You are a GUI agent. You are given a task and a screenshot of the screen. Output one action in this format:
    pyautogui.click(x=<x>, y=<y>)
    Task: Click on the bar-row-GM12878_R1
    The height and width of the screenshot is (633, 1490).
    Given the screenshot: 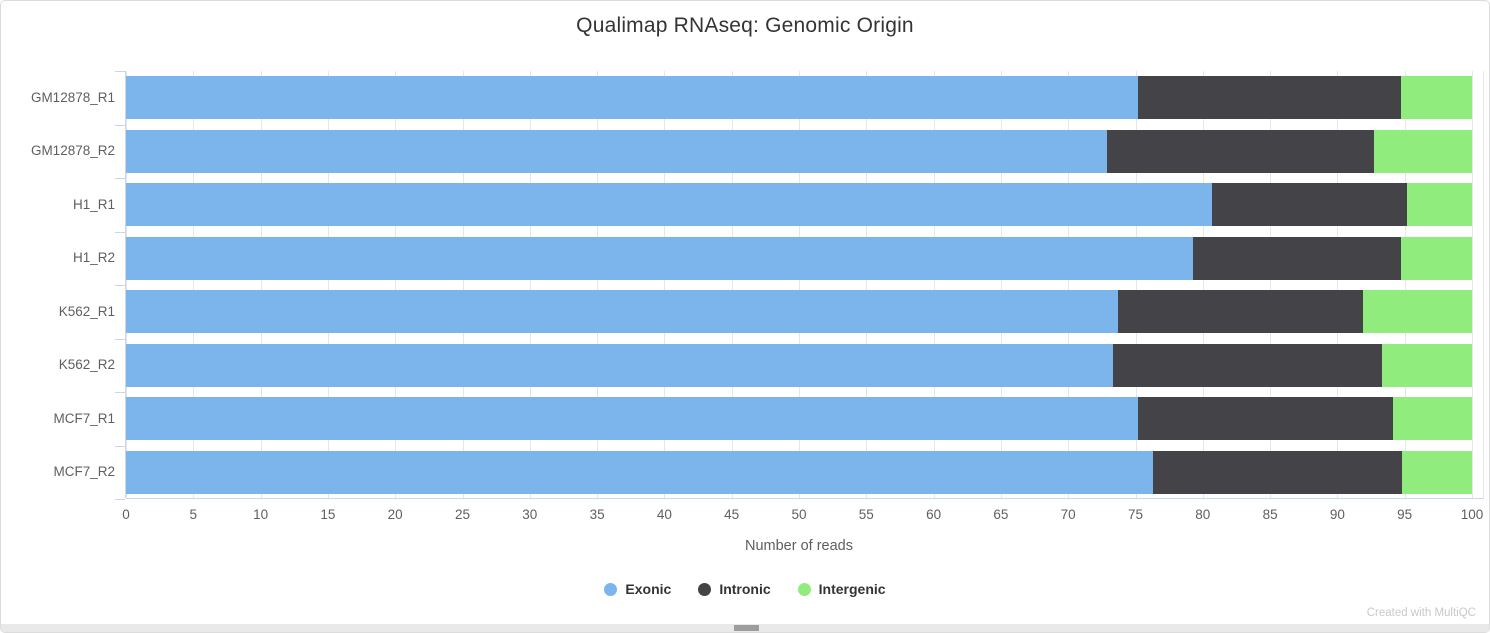 What is the action you would take?
    pyautogui.click(x=799, y=97)
    